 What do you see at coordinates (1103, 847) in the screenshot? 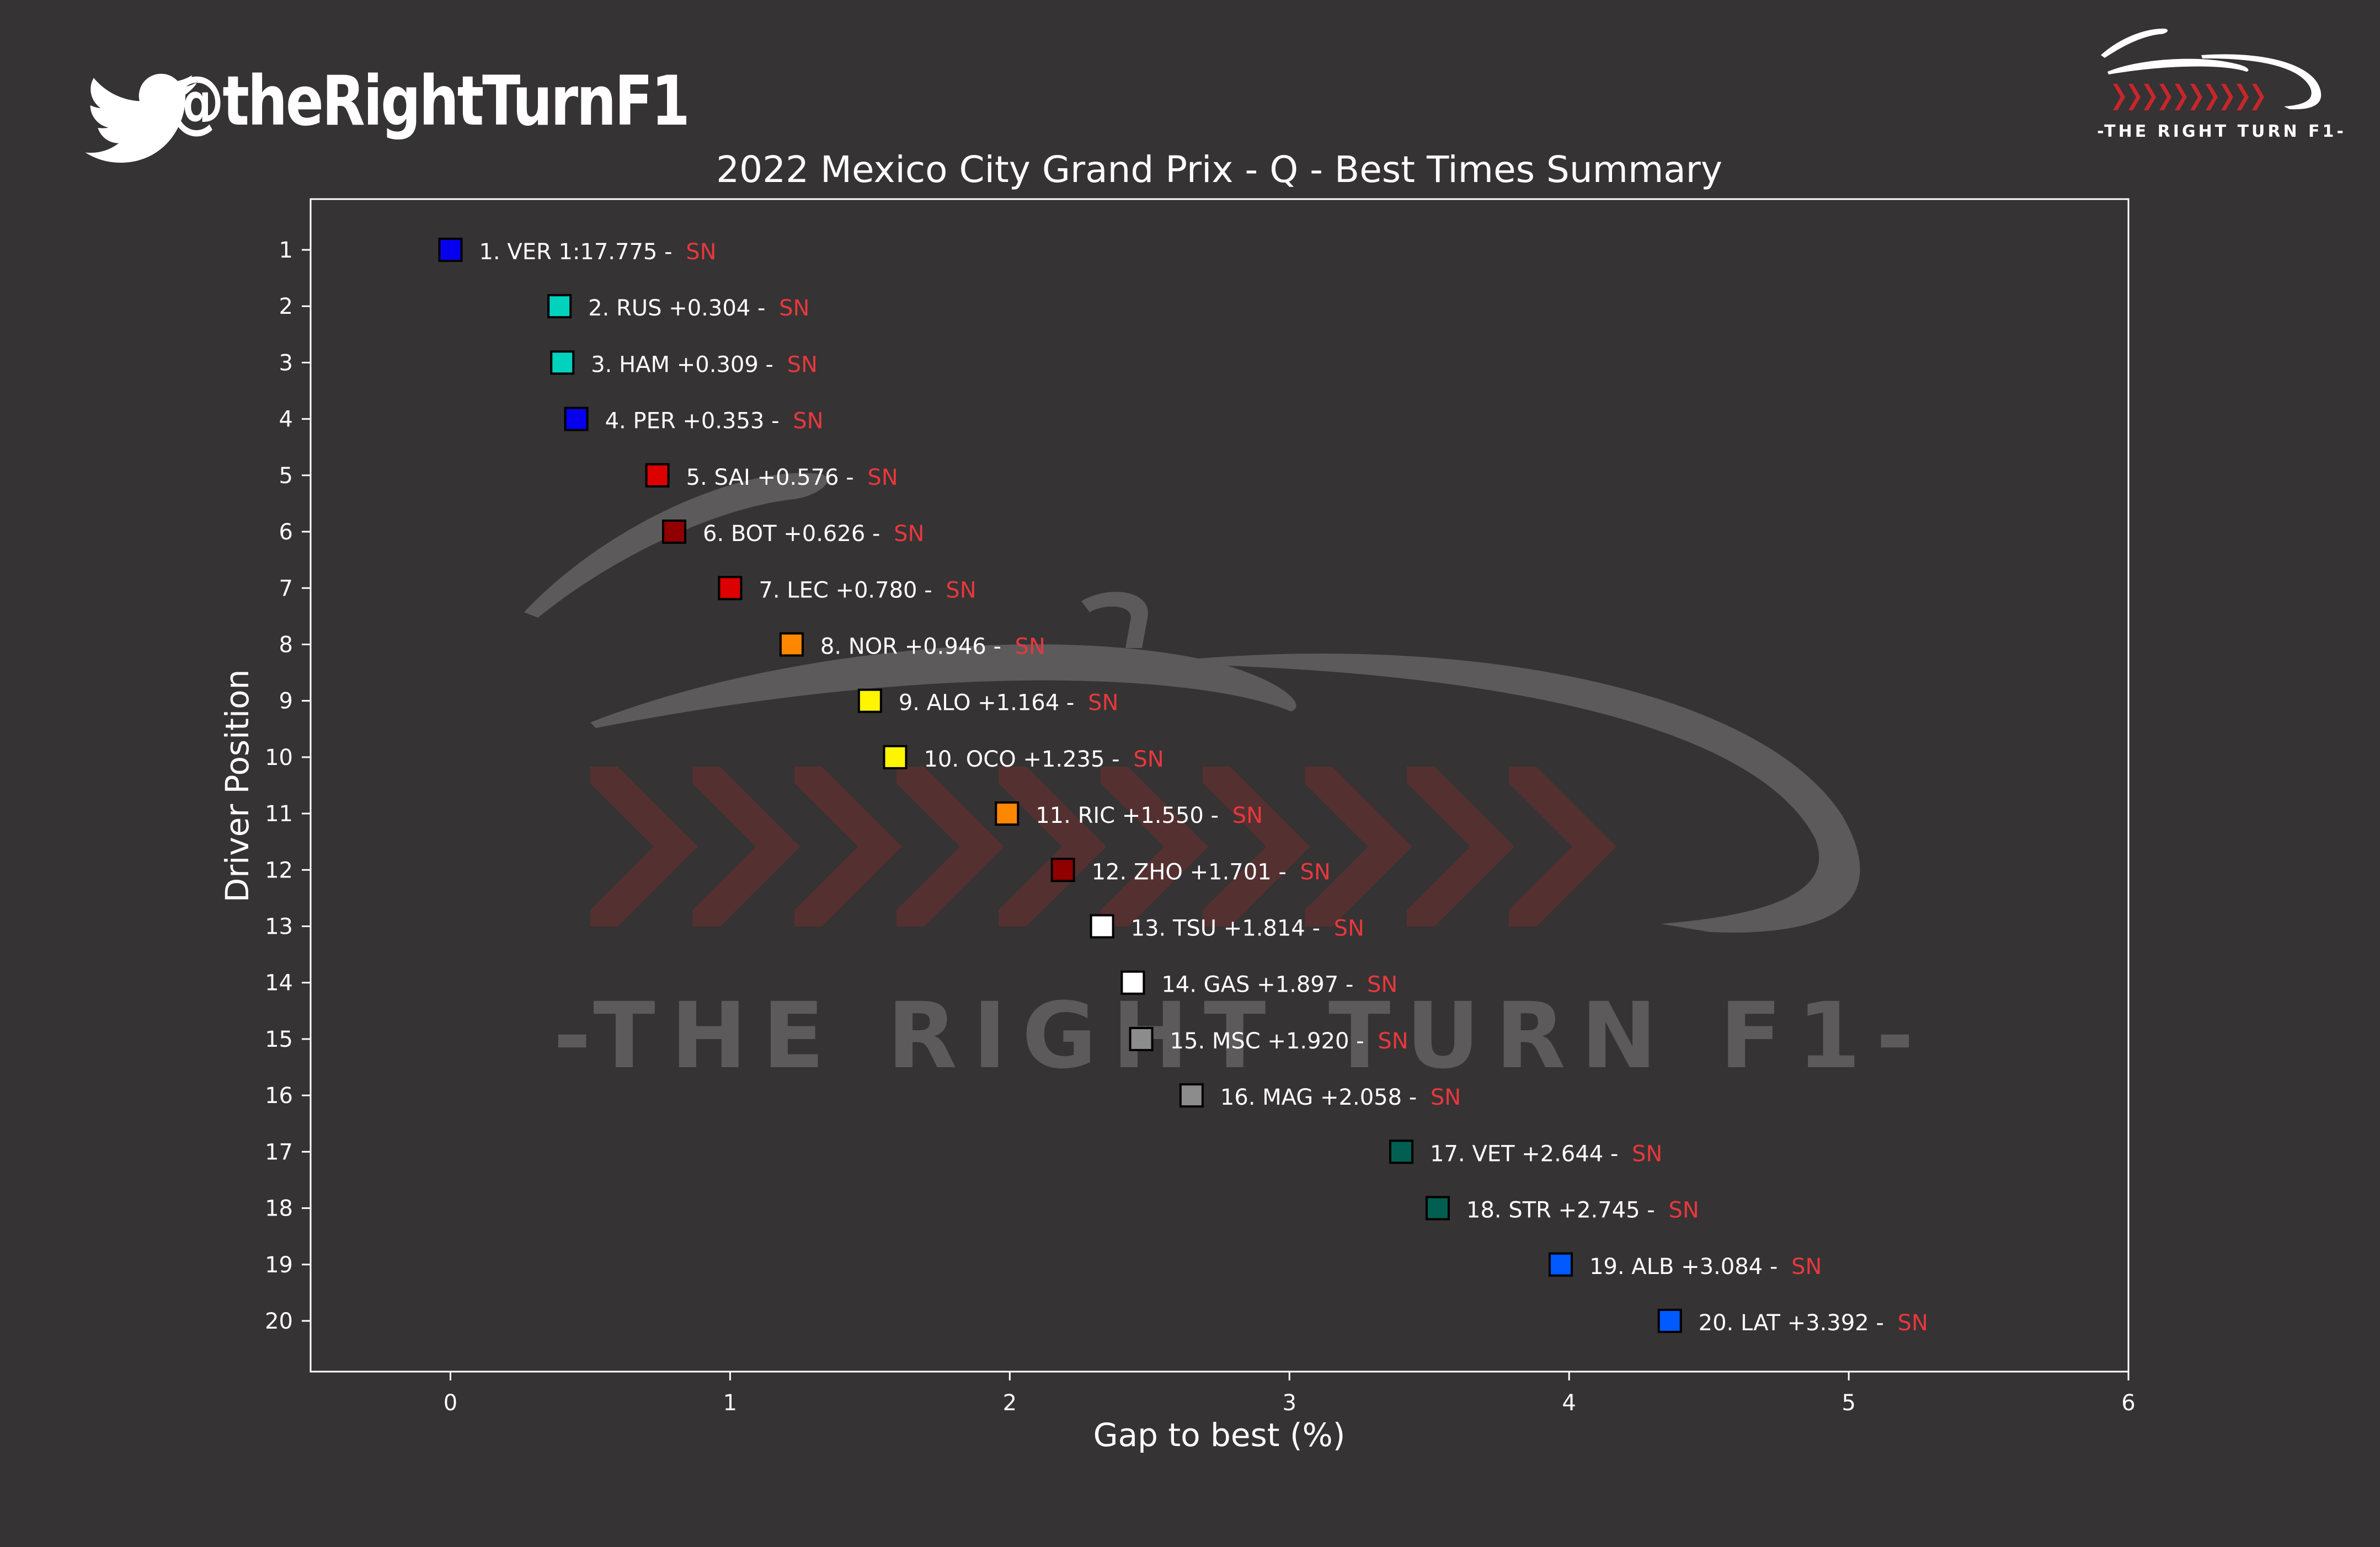
I see `watermark-chevrons` at bounding box center [1103, 847].